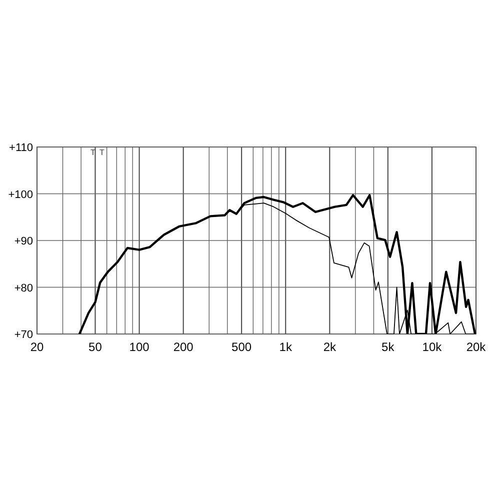 The height and width of the screenshot is (500, 500). I want to click on x-tick-label: 20, so click(37, 347).